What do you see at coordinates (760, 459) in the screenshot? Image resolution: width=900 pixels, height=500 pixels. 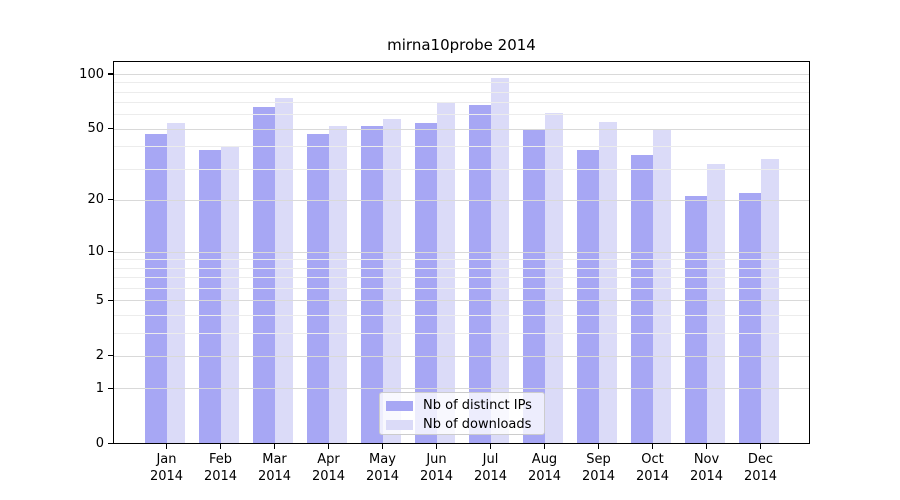 I see `x-tick-month: Dec` at bounding box center [760, 459].